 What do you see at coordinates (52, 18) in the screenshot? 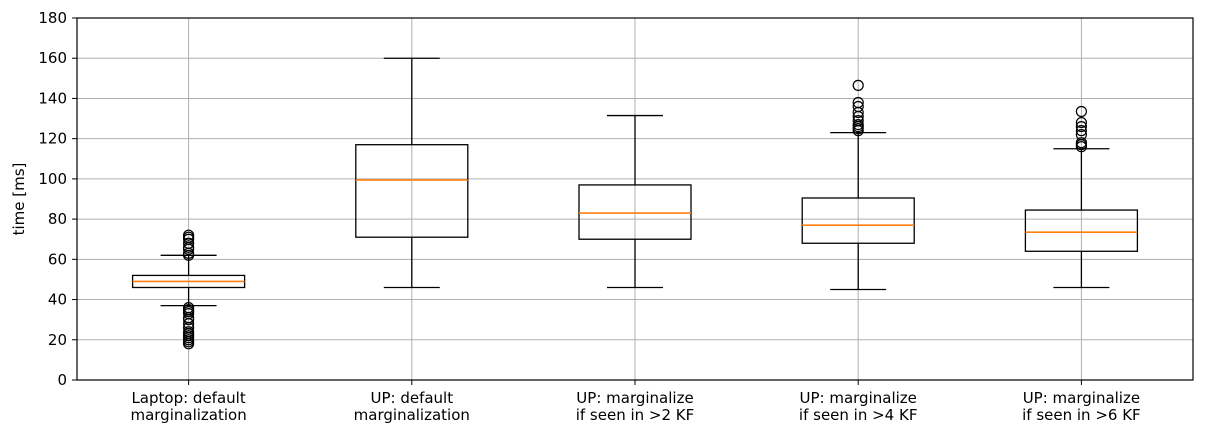
I see `y-tick-label: 180` at bounding box center [52, 18].